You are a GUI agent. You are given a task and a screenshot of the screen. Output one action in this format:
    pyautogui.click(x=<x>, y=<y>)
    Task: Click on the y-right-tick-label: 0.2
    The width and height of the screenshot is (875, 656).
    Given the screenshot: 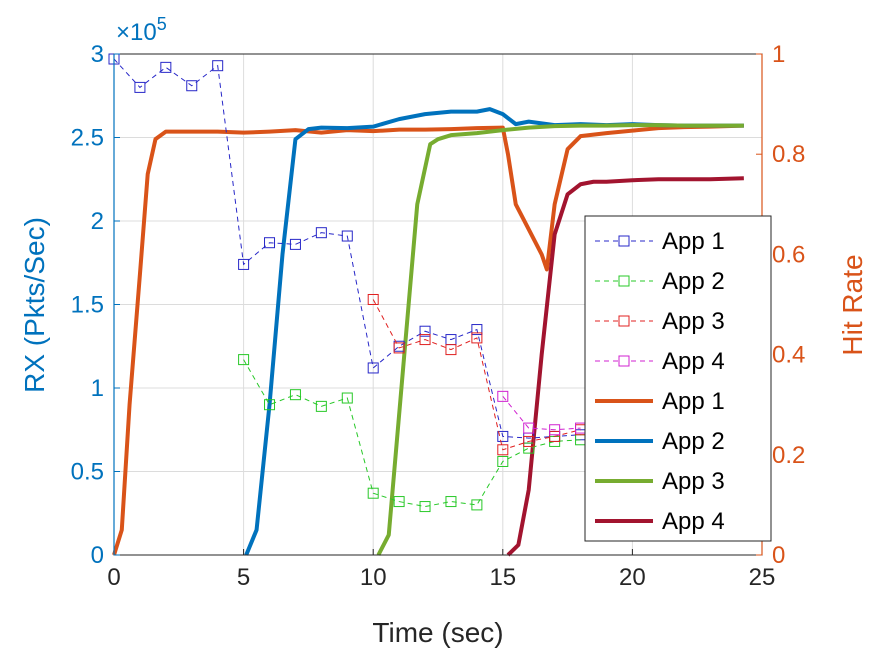 What is the action you would take?
    pyautogui.click(x=788, y=455)
    